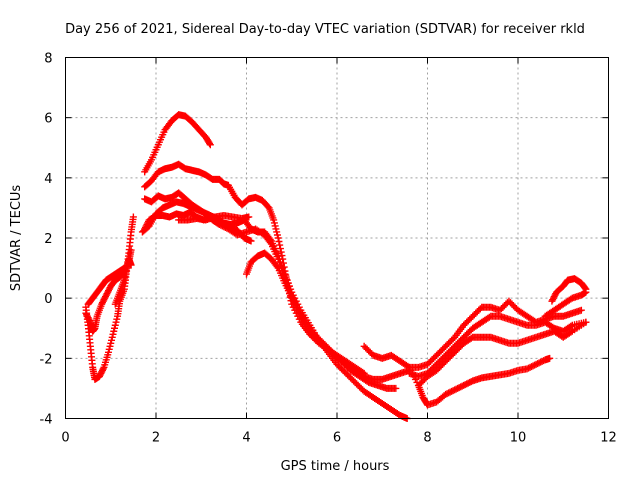 The width and height of the screenshot is (640, 480). What do you see at coordinates (497, 346) in the screenshot?
I see `series-evening-b` at bounding box center [497, 346].